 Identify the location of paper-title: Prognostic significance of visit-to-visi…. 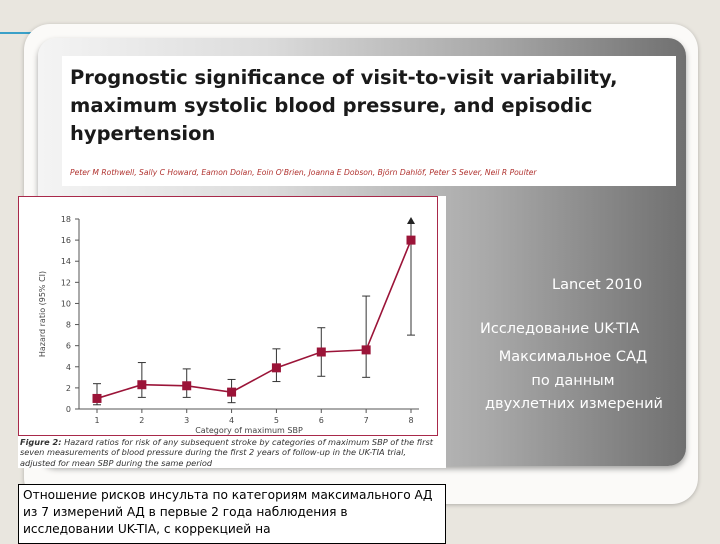
(344, 105).